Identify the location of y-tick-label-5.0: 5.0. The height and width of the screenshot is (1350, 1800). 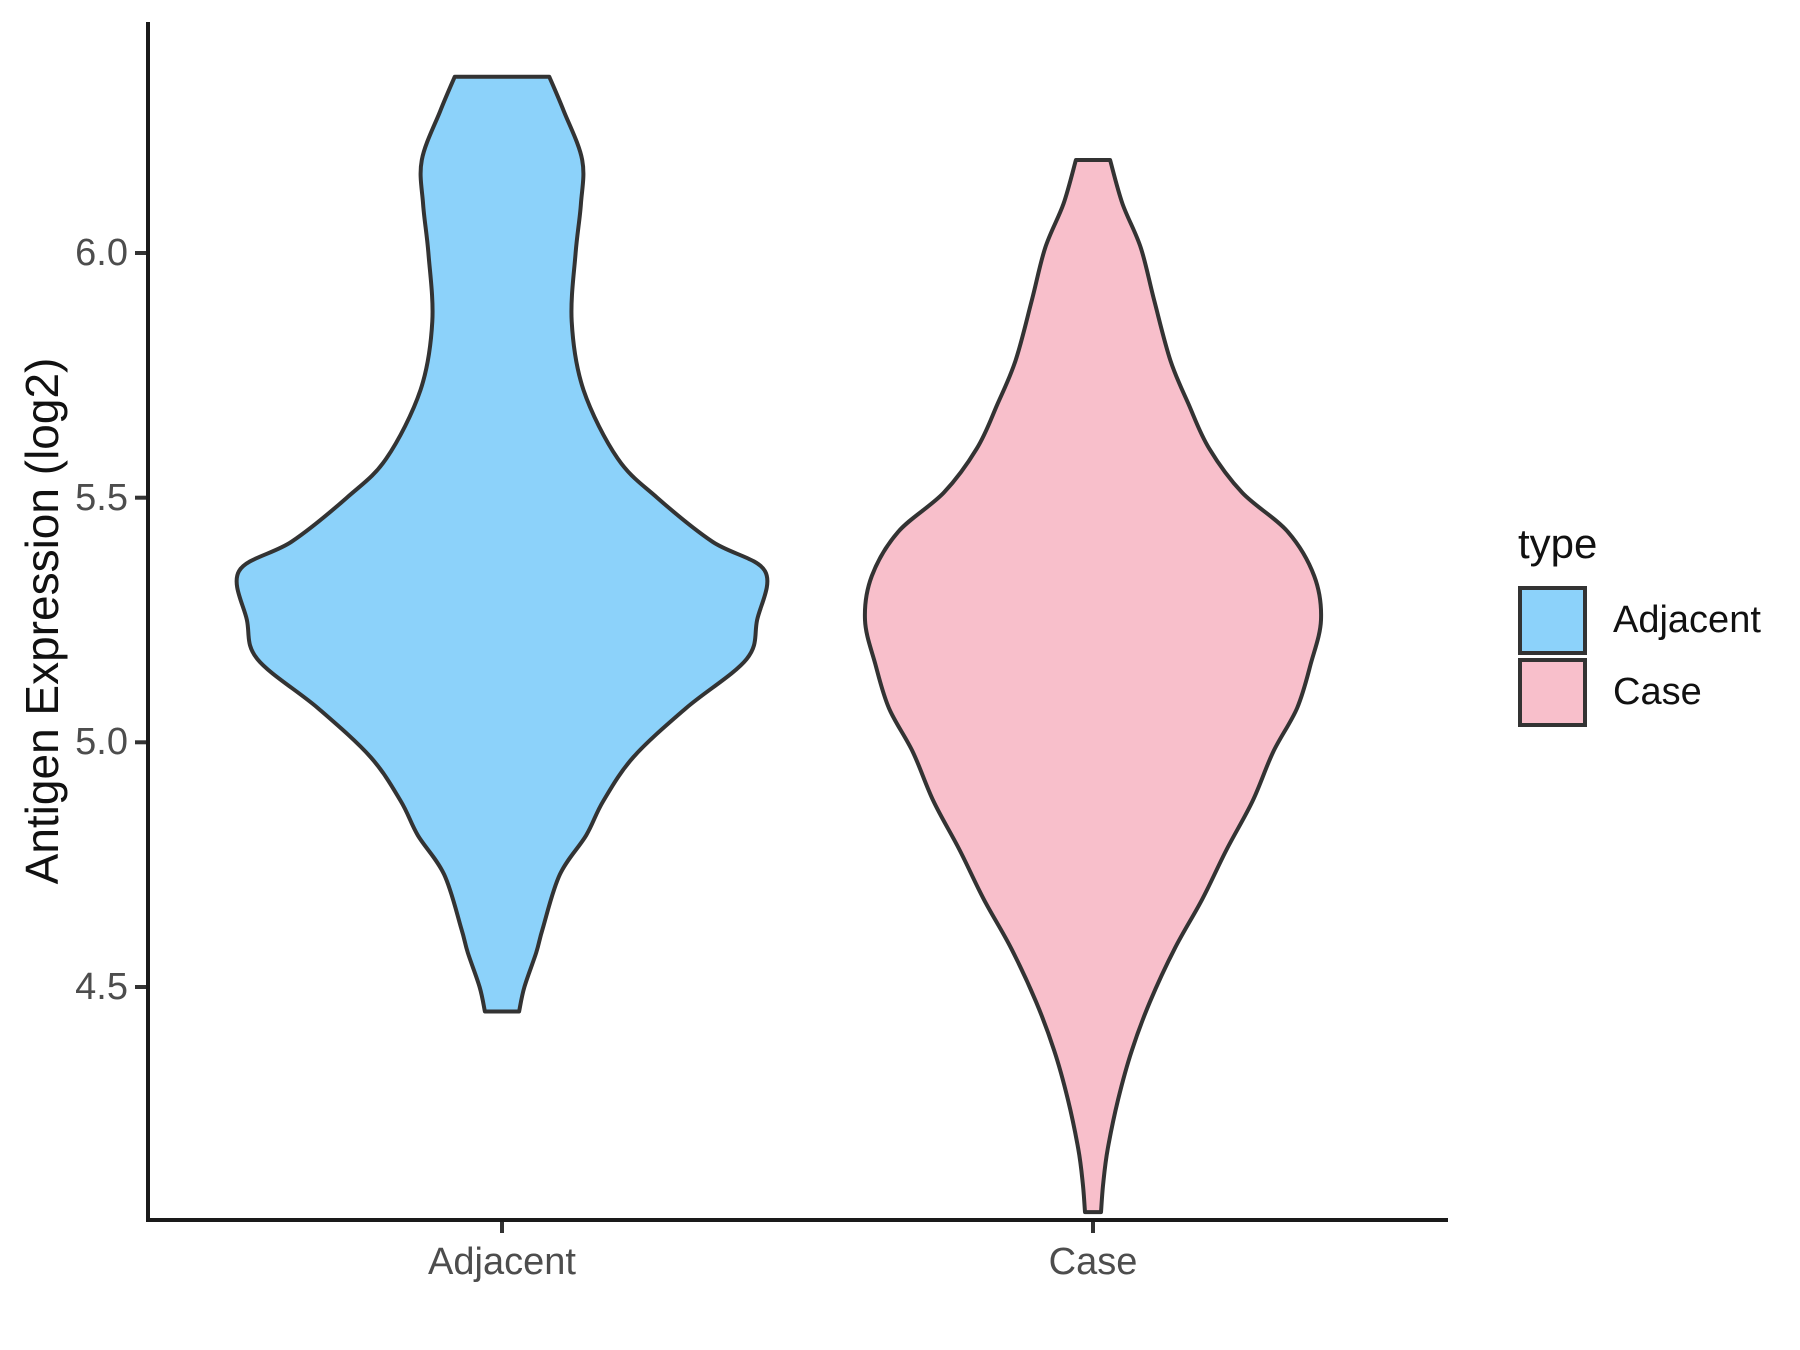
(101, 742).